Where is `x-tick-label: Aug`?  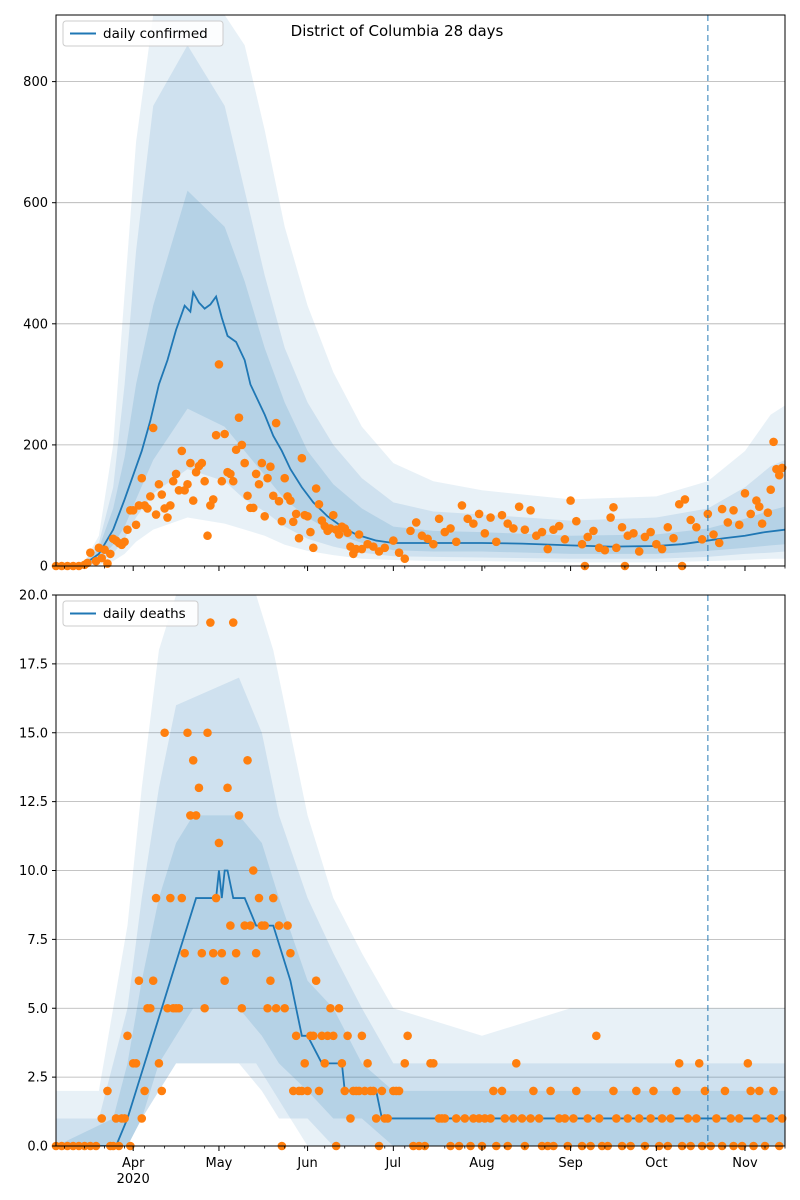 x-tick-label: Aug is located at coordinates (481, 1163).